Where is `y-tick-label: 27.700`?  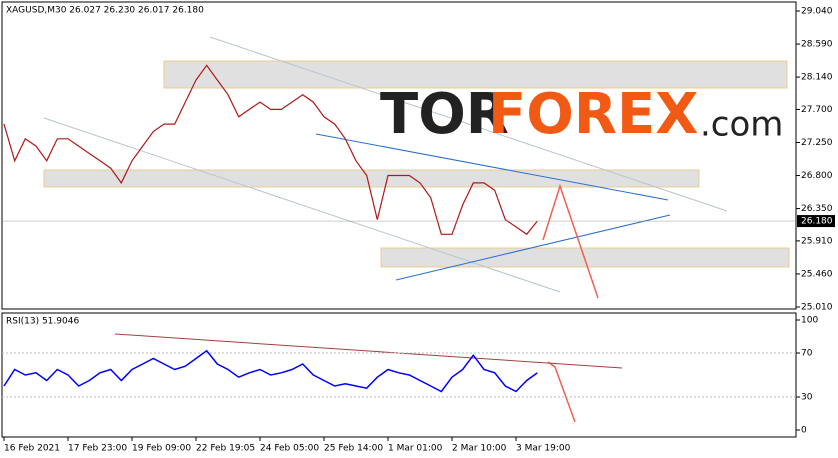
y-tick-label: 27.700 is located at coordinates (817, 110).